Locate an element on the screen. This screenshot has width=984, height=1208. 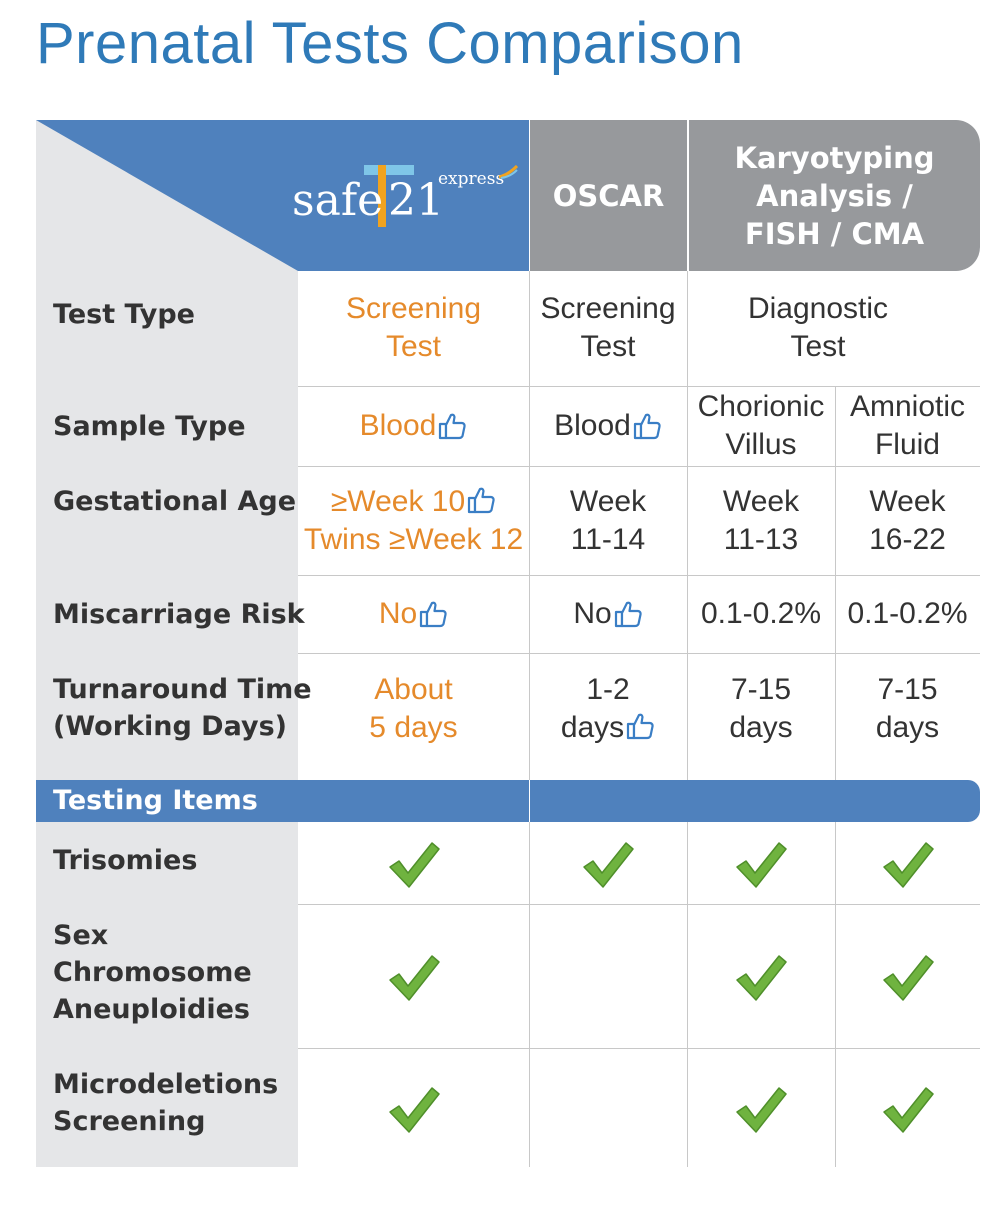
cell-sample-type-cvs: Chorionic Villus is located at coordinates (761, 426).